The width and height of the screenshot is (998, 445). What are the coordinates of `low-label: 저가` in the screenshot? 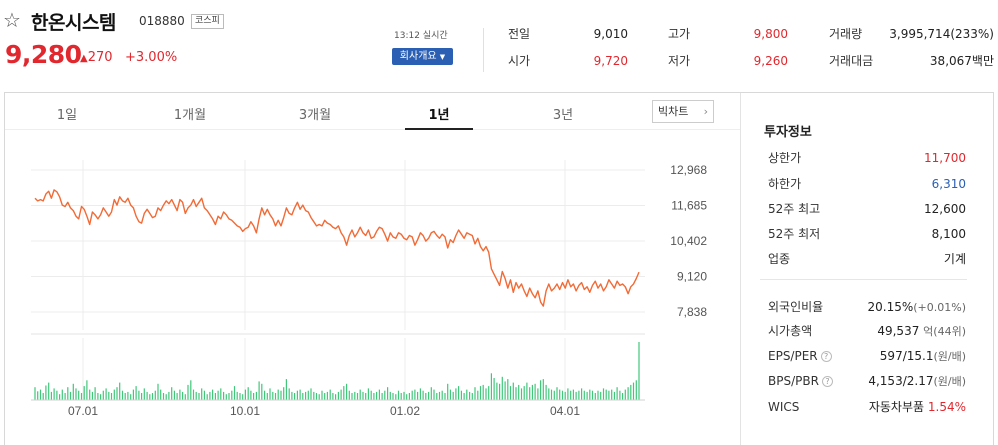 It's located at (679, 61).